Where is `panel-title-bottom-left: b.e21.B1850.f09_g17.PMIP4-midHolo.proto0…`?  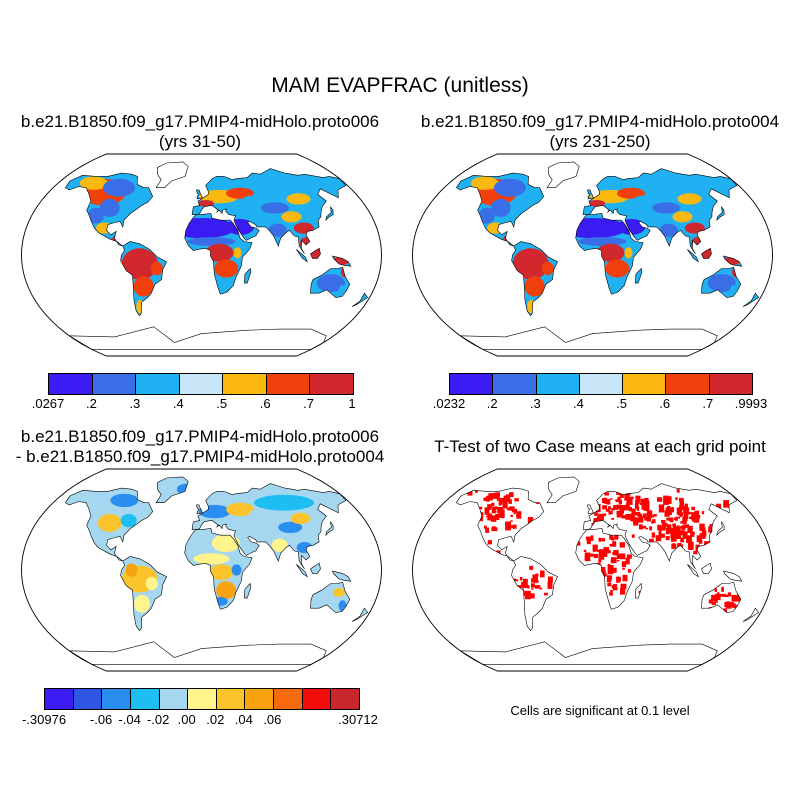 panel-title-bottom-left: b.e21.B1850.f09_g17.PMIP4-midHolo.proto0… is located at coordinates (200, 447).